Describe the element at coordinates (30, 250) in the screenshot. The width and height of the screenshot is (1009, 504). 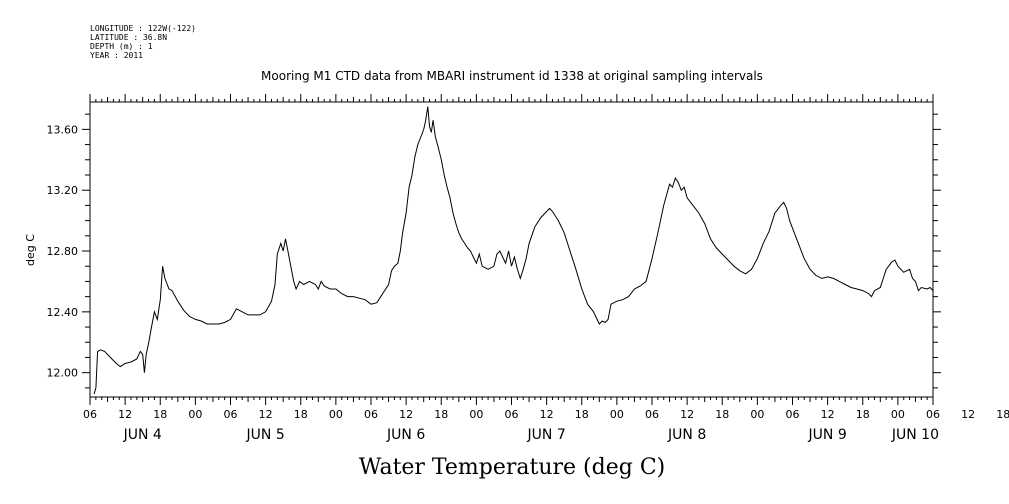
I see `y-axis-label: deg C` at that location.